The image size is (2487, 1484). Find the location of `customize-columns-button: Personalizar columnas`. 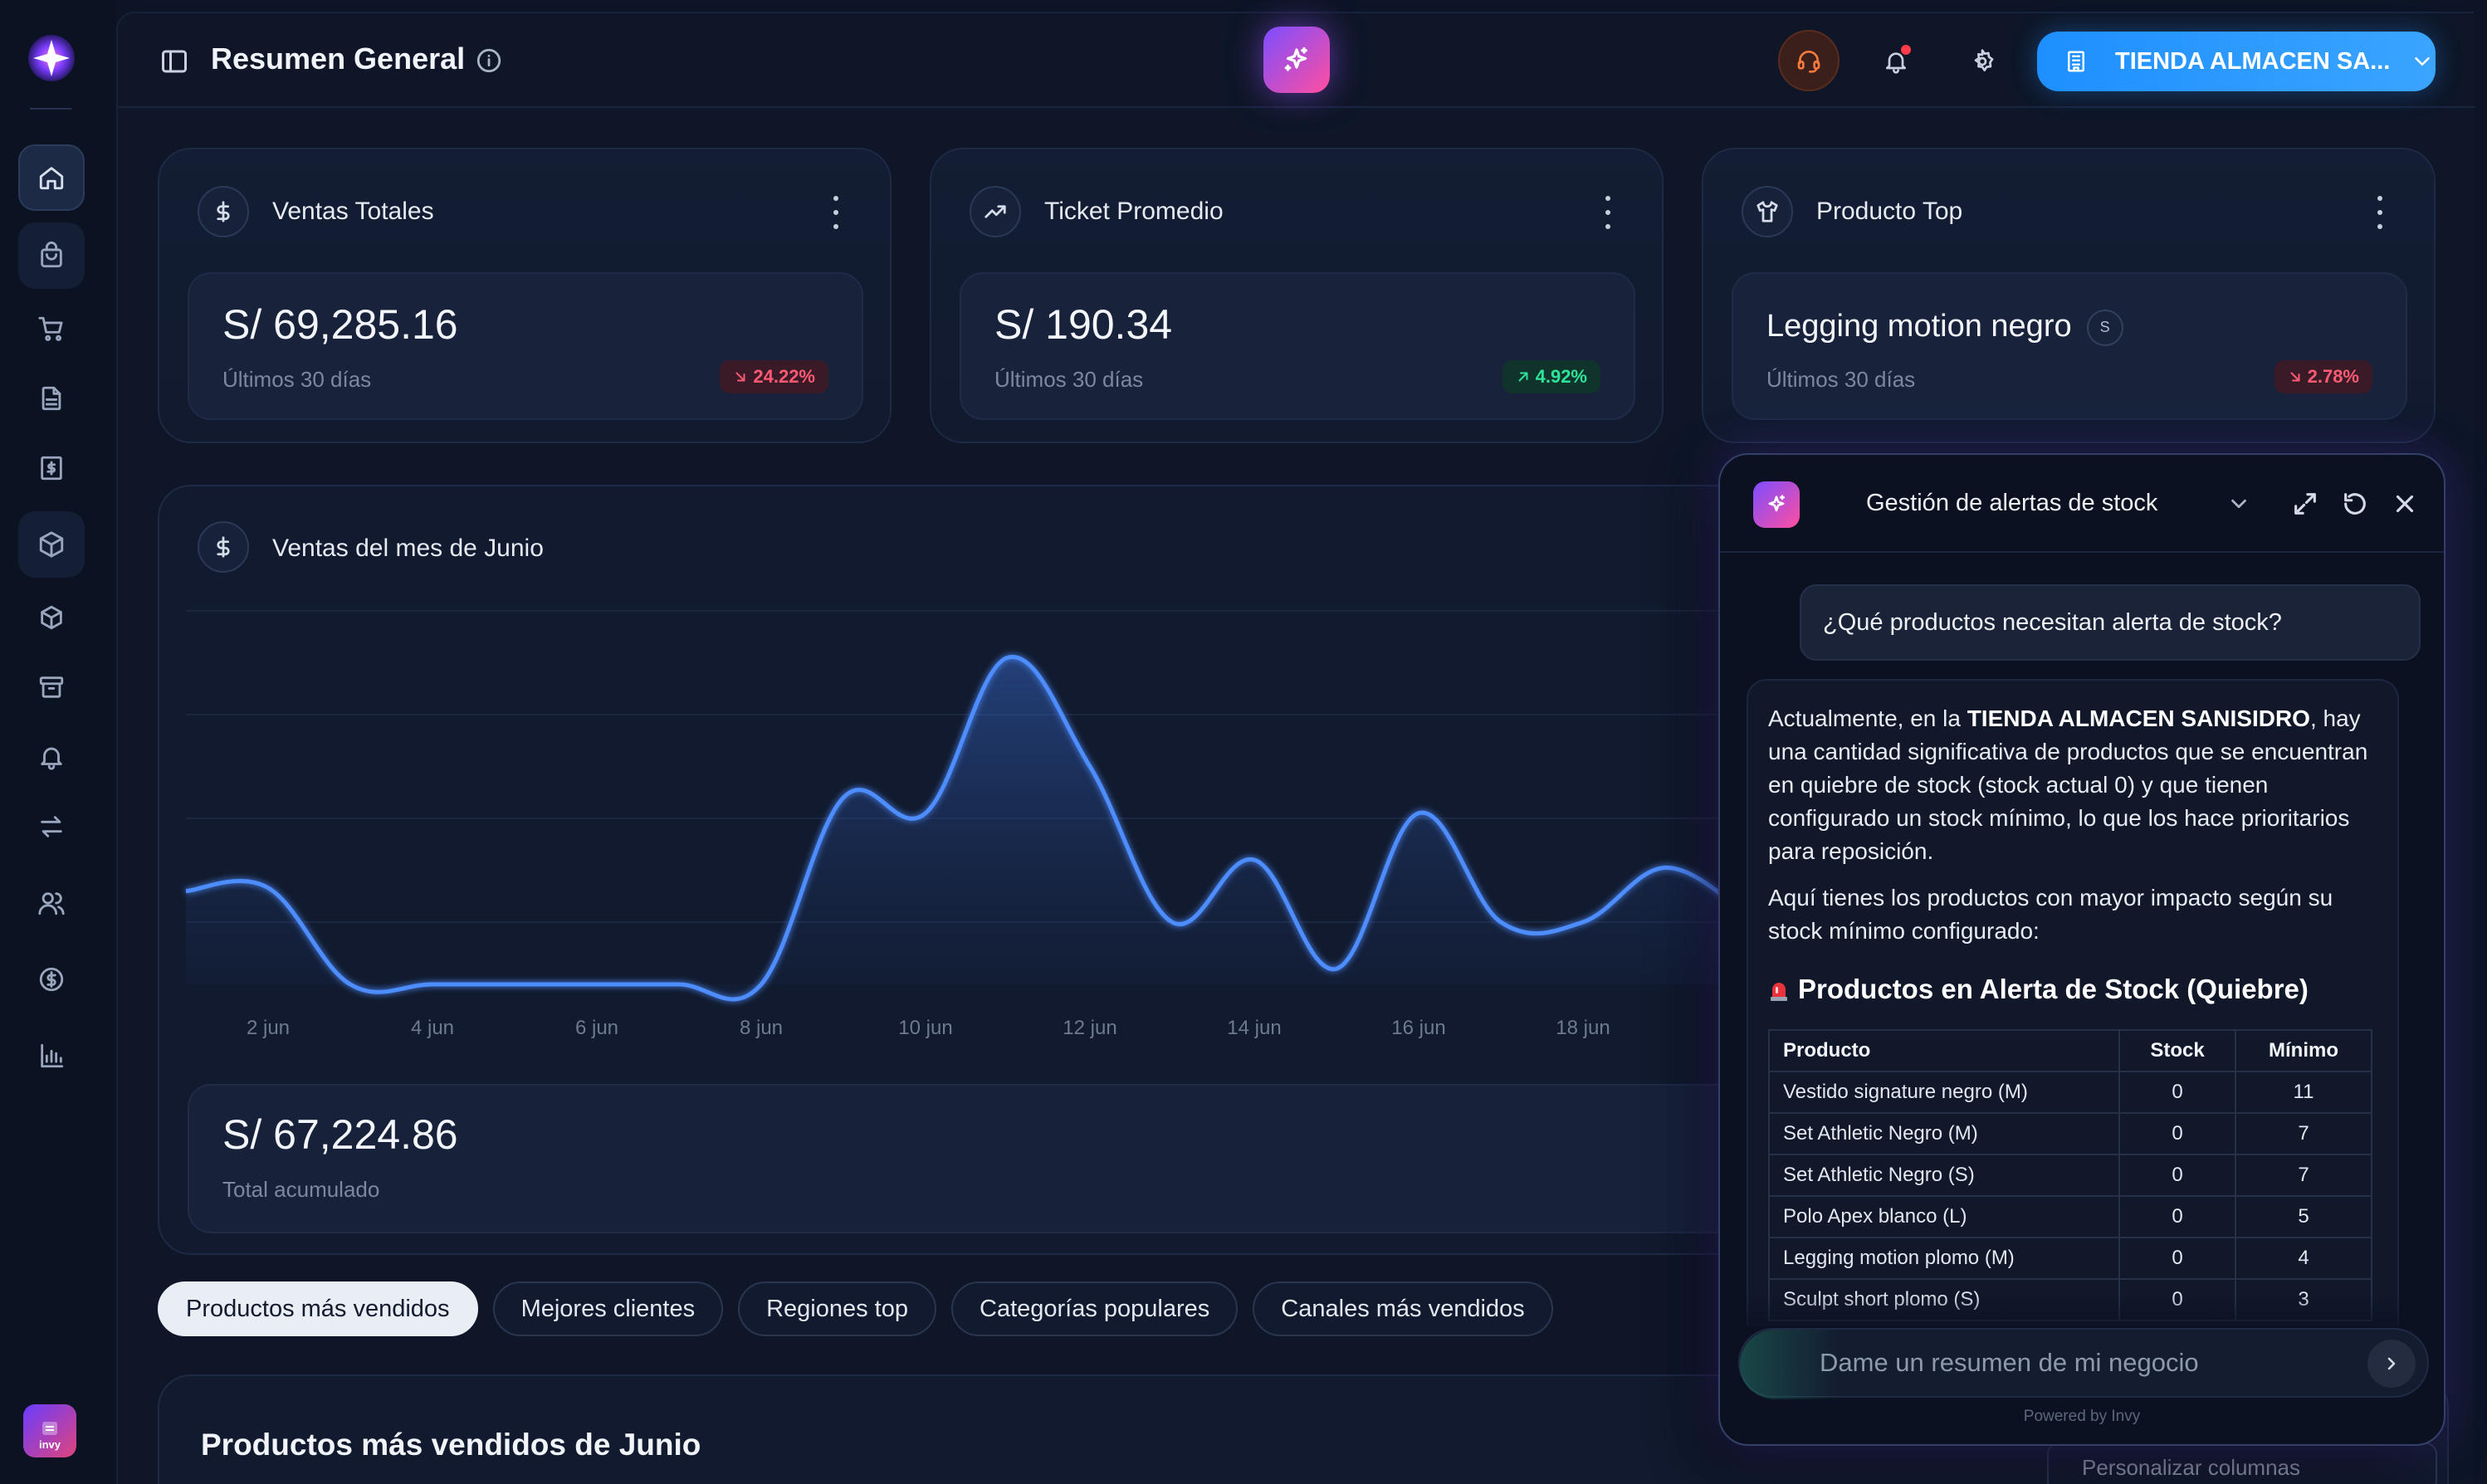

customize-columns-button: Personalizar columnas is located at coordinates (2242, 1463).